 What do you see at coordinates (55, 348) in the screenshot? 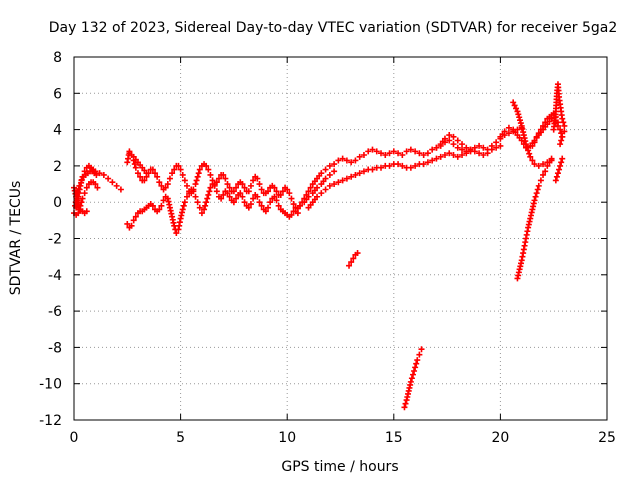
I see `y-tick-label: -8` at bounding box center [55, 348].